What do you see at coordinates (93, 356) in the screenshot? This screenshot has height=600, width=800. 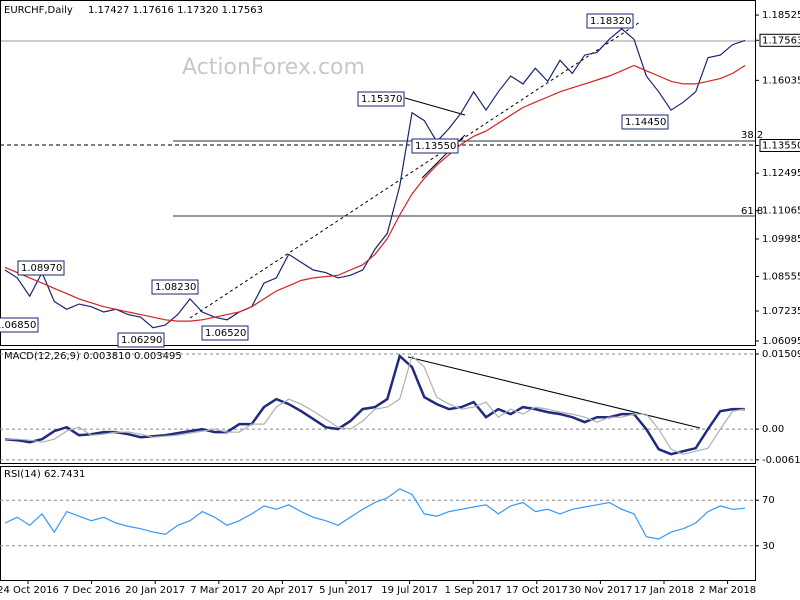 I see `macd-title: MACD(12,26,9) 0.003810 0.003495` at bounding box center [93, 356].